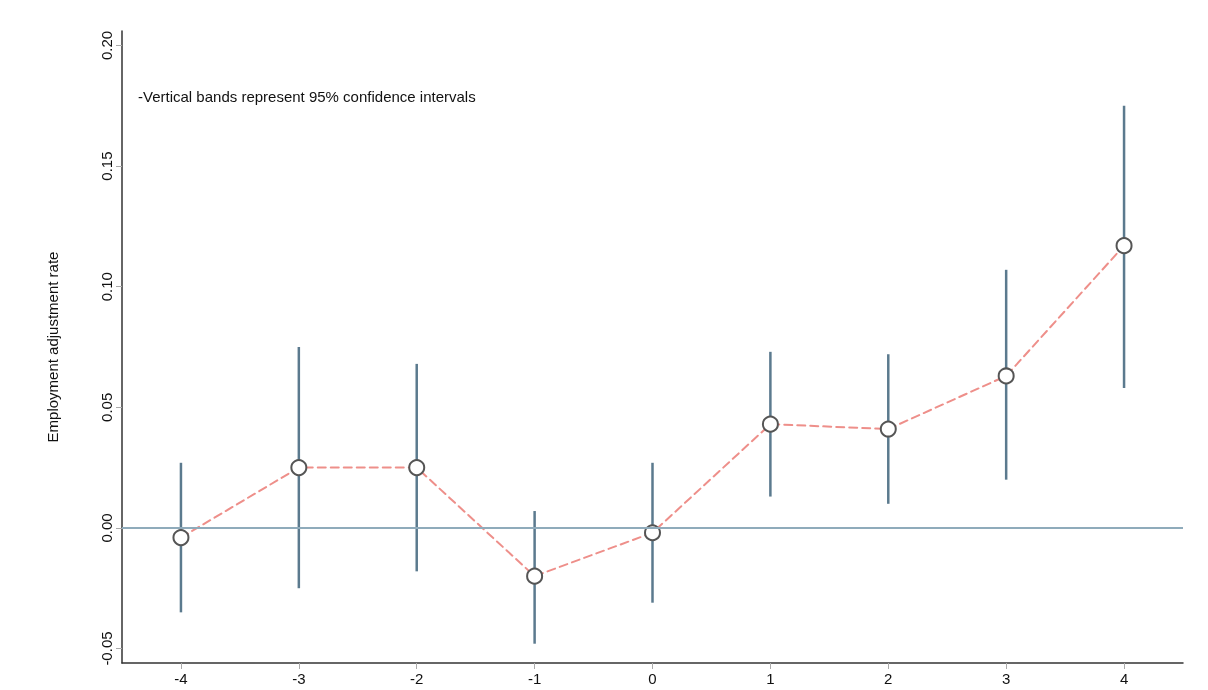 The width and height of the screenshot is (1208, 690). What do you see at coordinates (106, 166) in the screenshot?
I see `y-tick-label: 0.15` at bounding box center [106, 166].